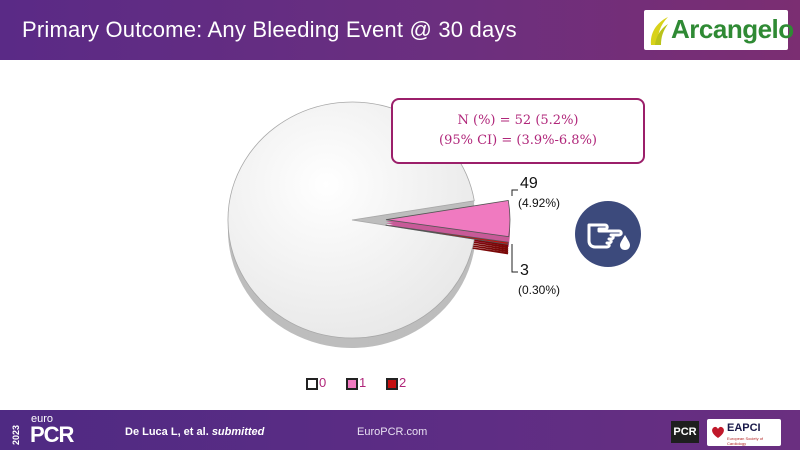  Describe the element at coordinates (392, 432) in the screenshot. I see `website-link: EuroPCR.com` at that location.